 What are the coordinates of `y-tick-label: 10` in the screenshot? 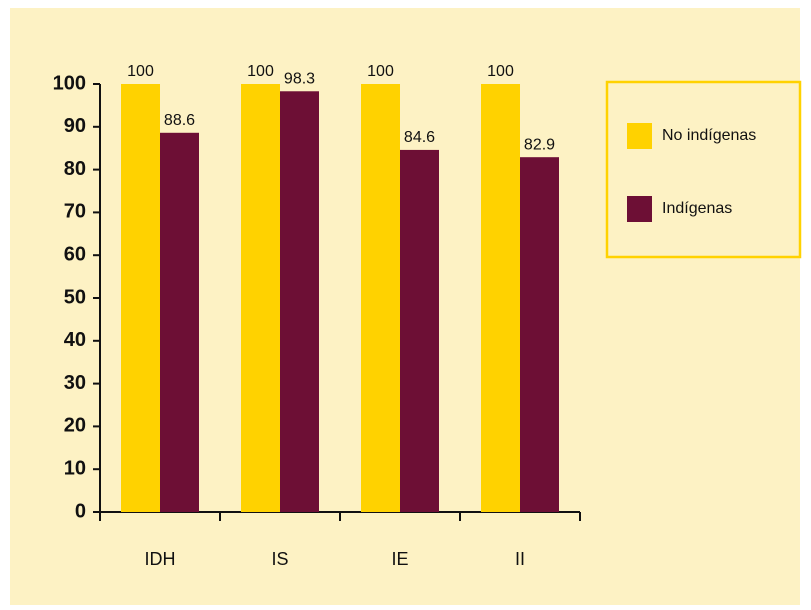 It's located at (75, 468).